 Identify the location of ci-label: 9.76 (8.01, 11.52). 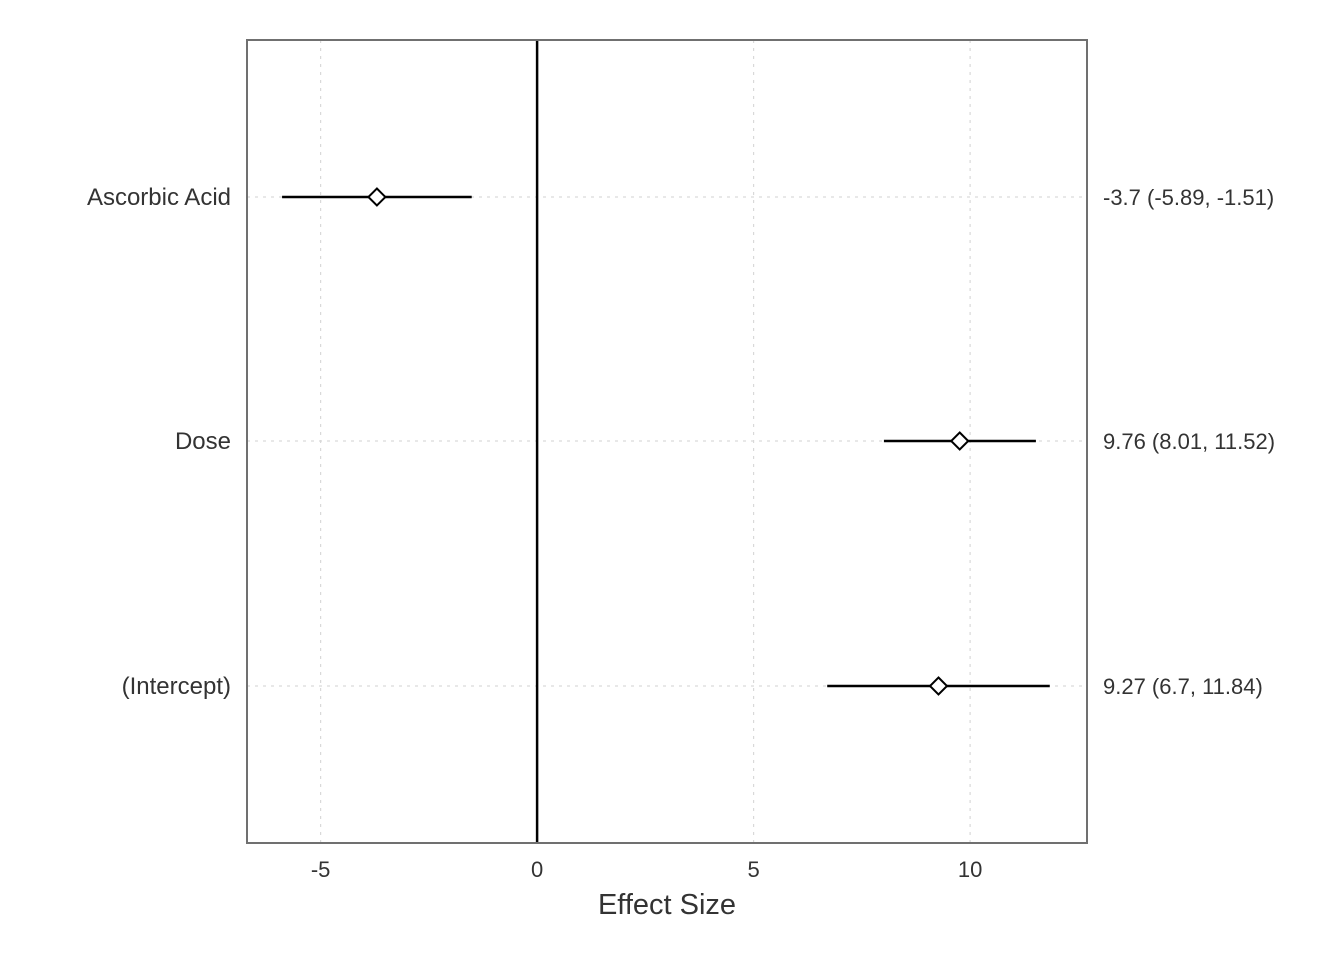
(1189, 441).